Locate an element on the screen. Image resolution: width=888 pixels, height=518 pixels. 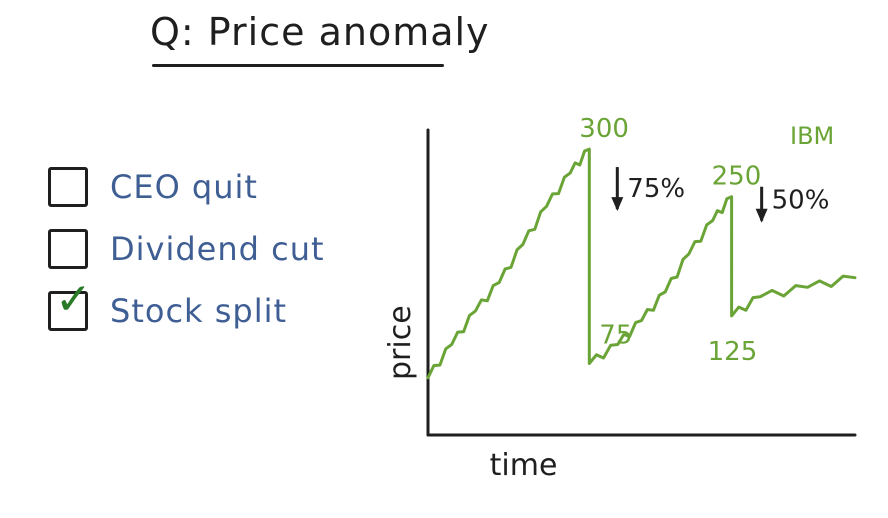
y-axis-label: price is located at coordinates (400, 342).